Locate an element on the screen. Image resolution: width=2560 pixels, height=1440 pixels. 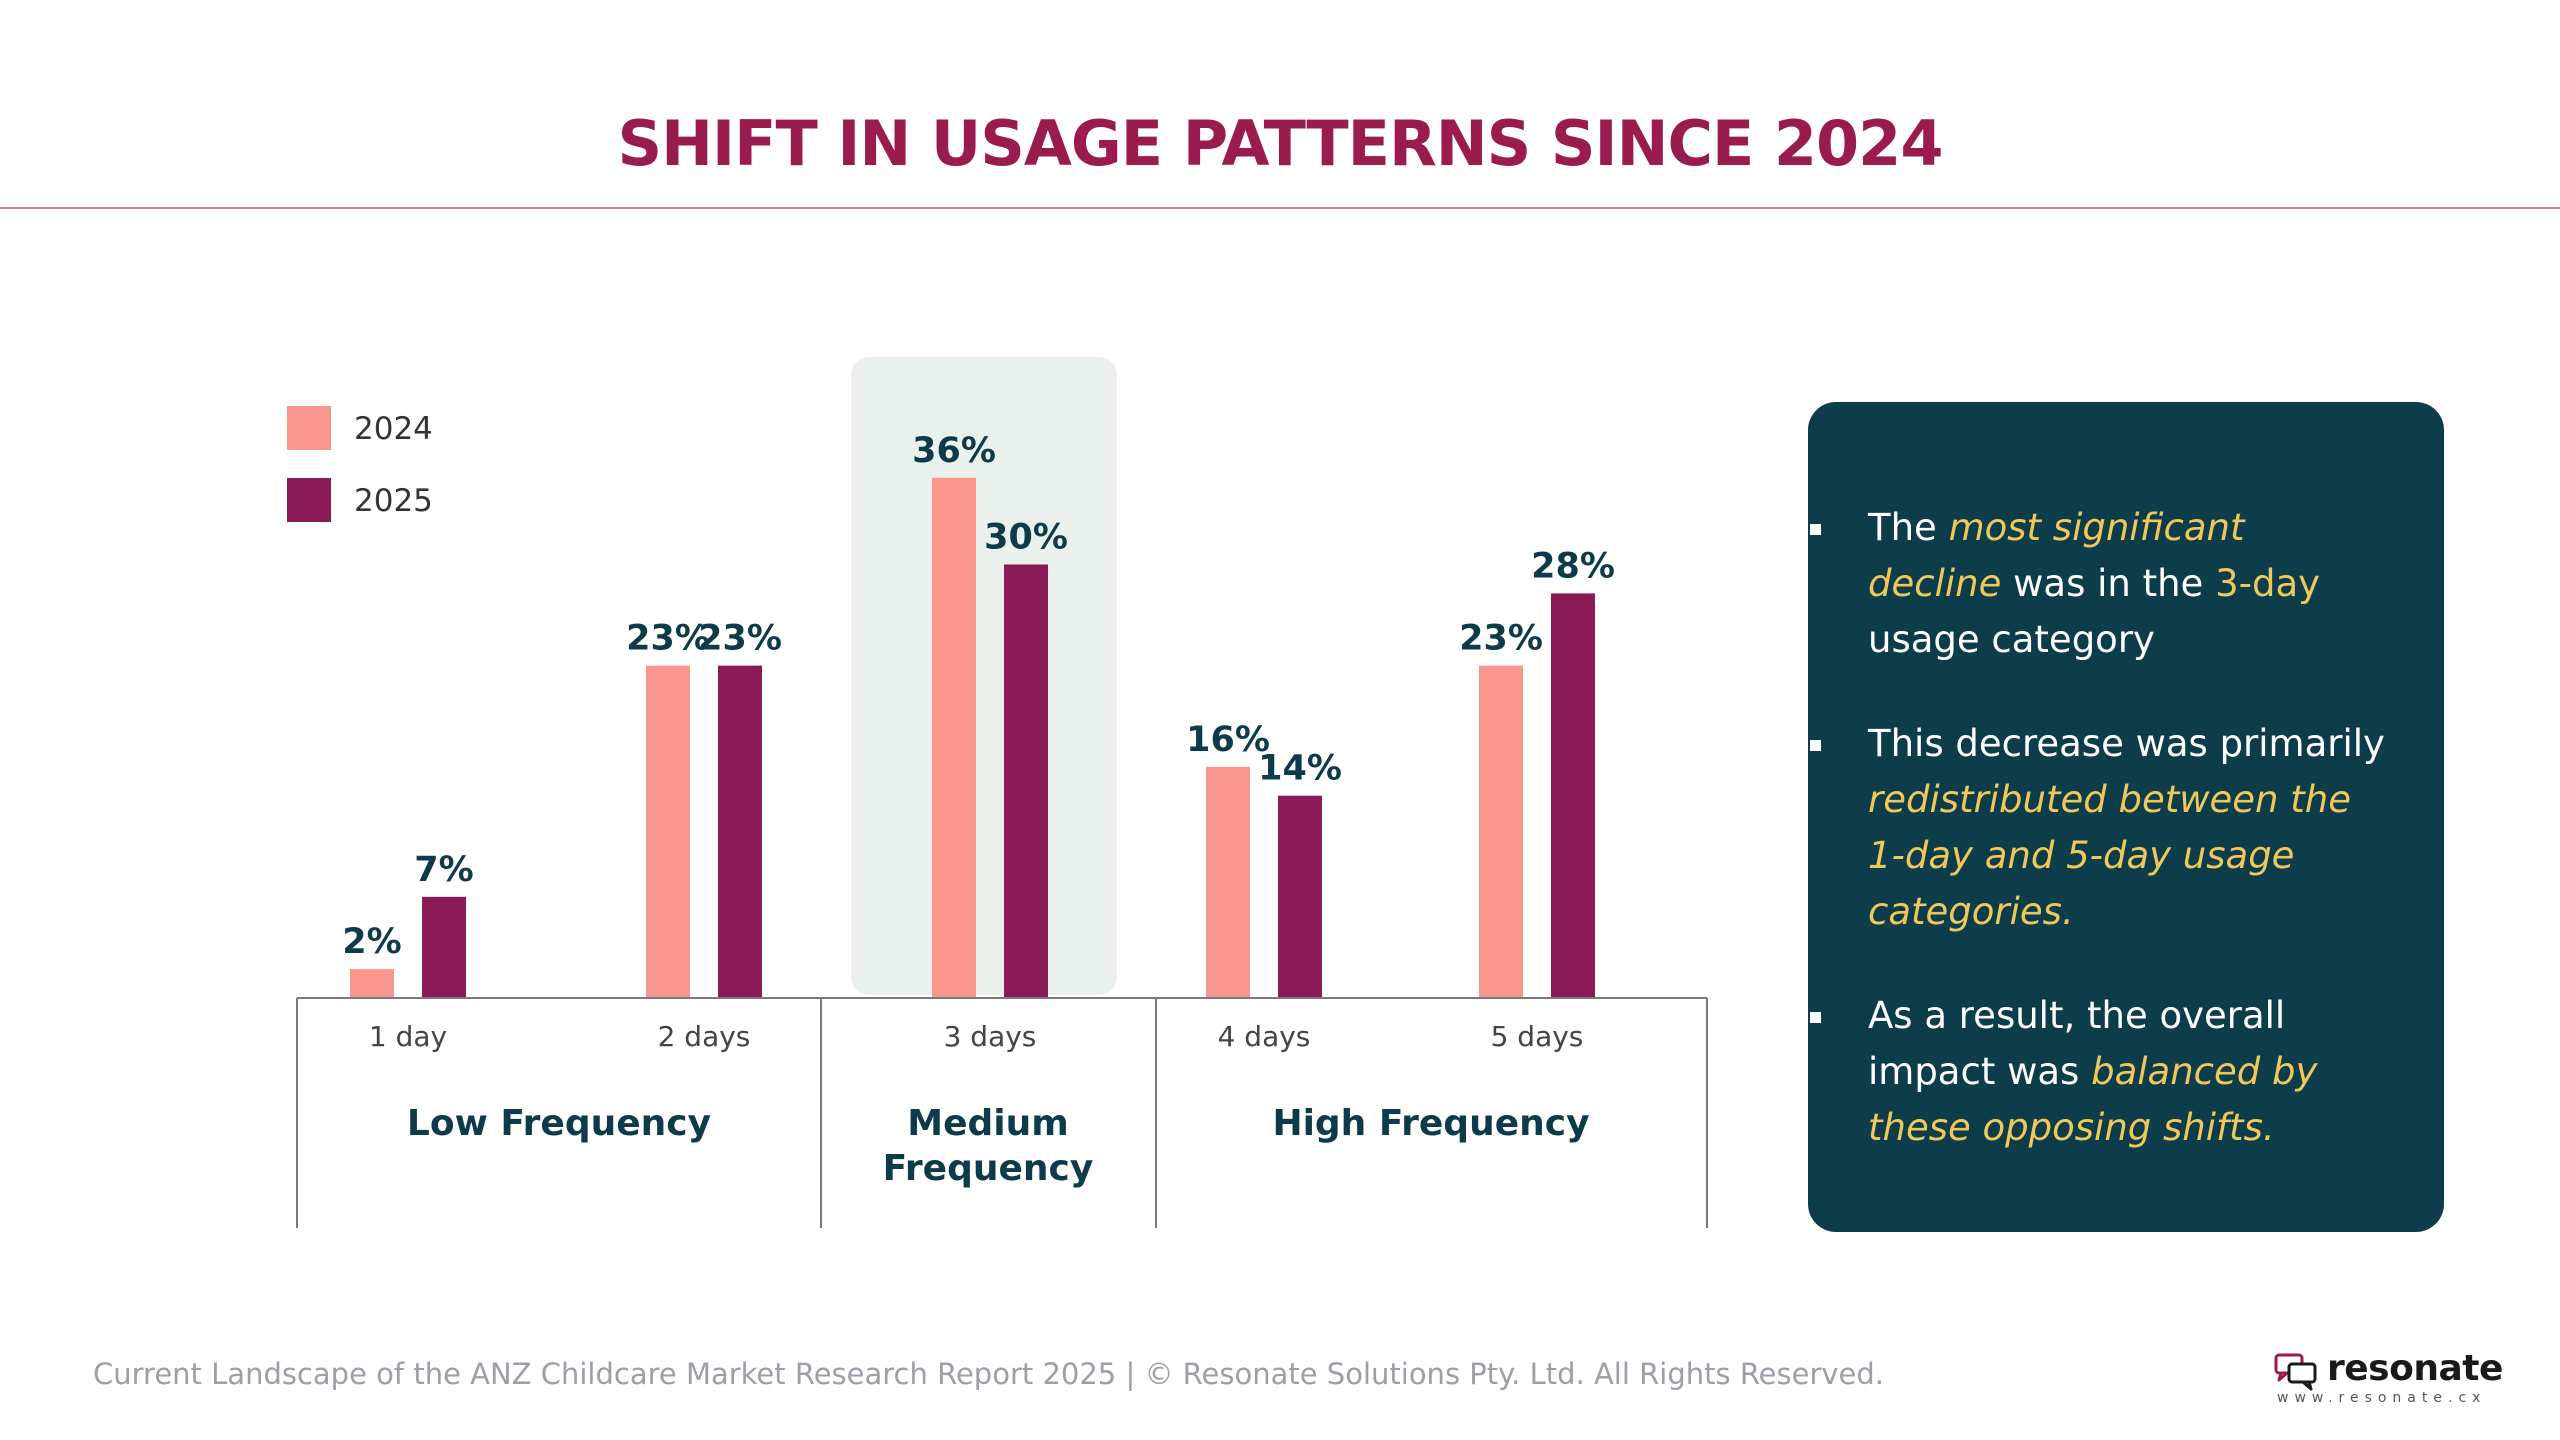
logo-wordmark: resonate is located at coordinates (2415, 1368).